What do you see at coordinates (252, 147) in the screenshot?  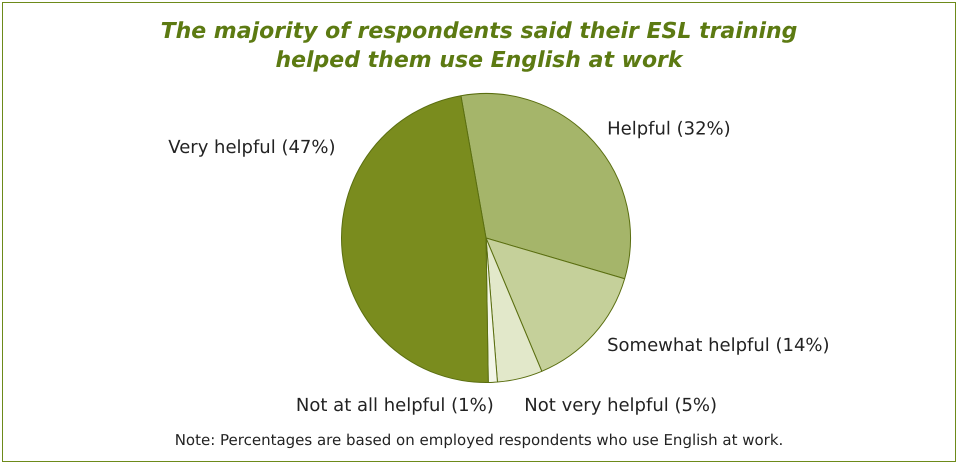 I see `slice-label: Very helpful (47%)` at bounding box center [252, 147].